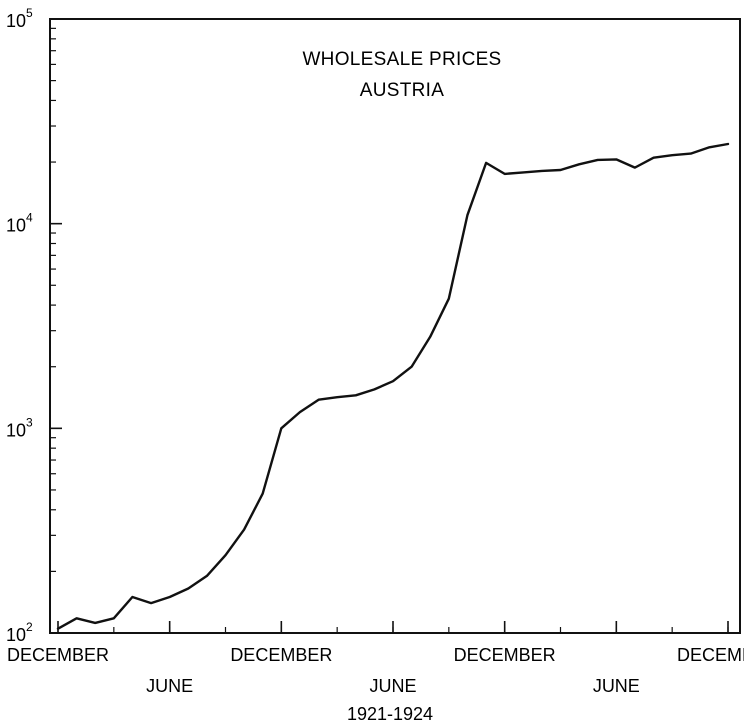 Image resolution: width=744 pixels, height=725 pixels. What do you see at coordinates (19, 632) in the screenshot?
I see `y-tick-label: 10²` at bounding box center [19, 632].